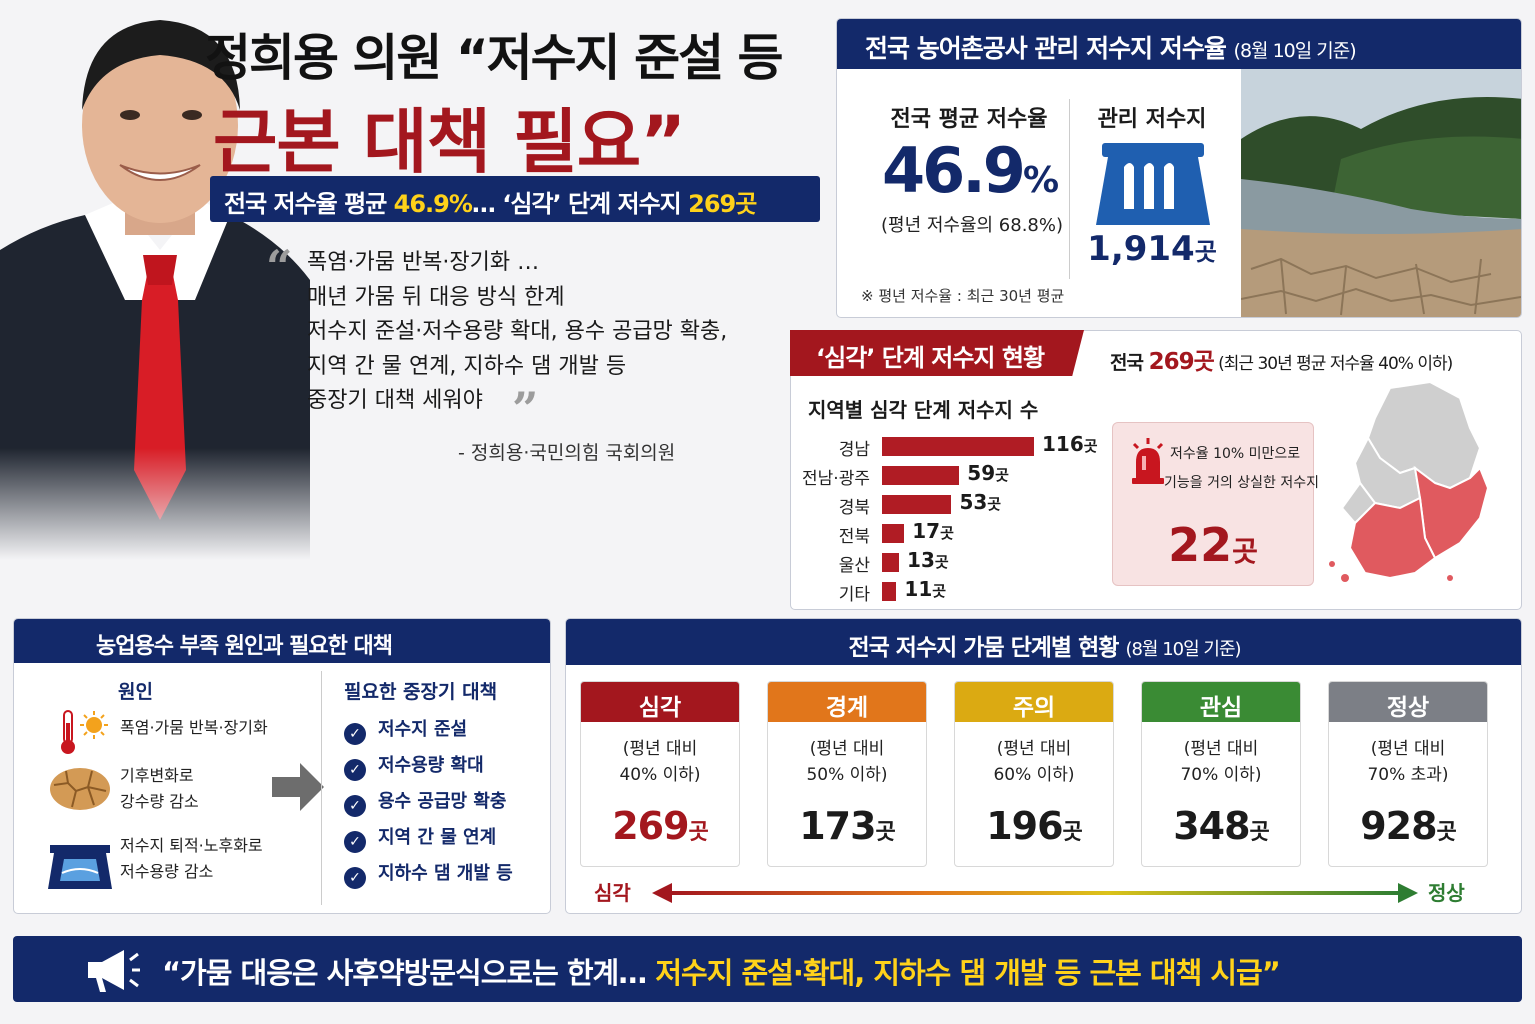 Image resolution: width=1535 pixels, height=1024 pixels. What do you see at coordinates (1181, 362) in the screenshot?
I see `severe-summary-count: 269곳` at bounding box center [1181, 362].